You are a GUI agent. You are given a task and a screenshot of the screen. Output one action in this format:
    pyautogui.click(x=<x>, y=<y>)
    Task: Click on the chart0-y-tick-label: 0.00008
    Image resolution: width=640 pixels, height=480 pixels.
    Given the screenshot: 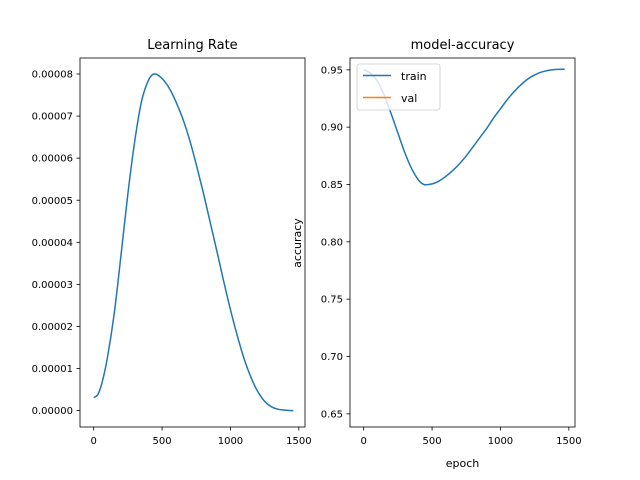 What is the action you would take?
    pyautogui.click(x=52, y=75)
    